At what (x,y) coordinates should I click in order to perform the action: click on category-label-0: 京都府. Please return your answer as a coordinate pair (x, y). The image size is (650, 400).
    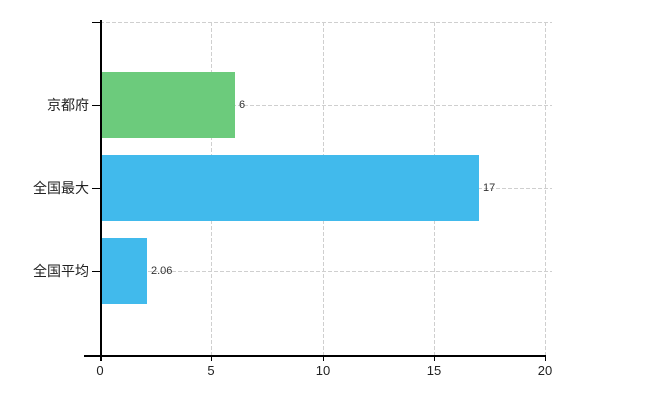
    Looking at the image, I should click on (68, 105).